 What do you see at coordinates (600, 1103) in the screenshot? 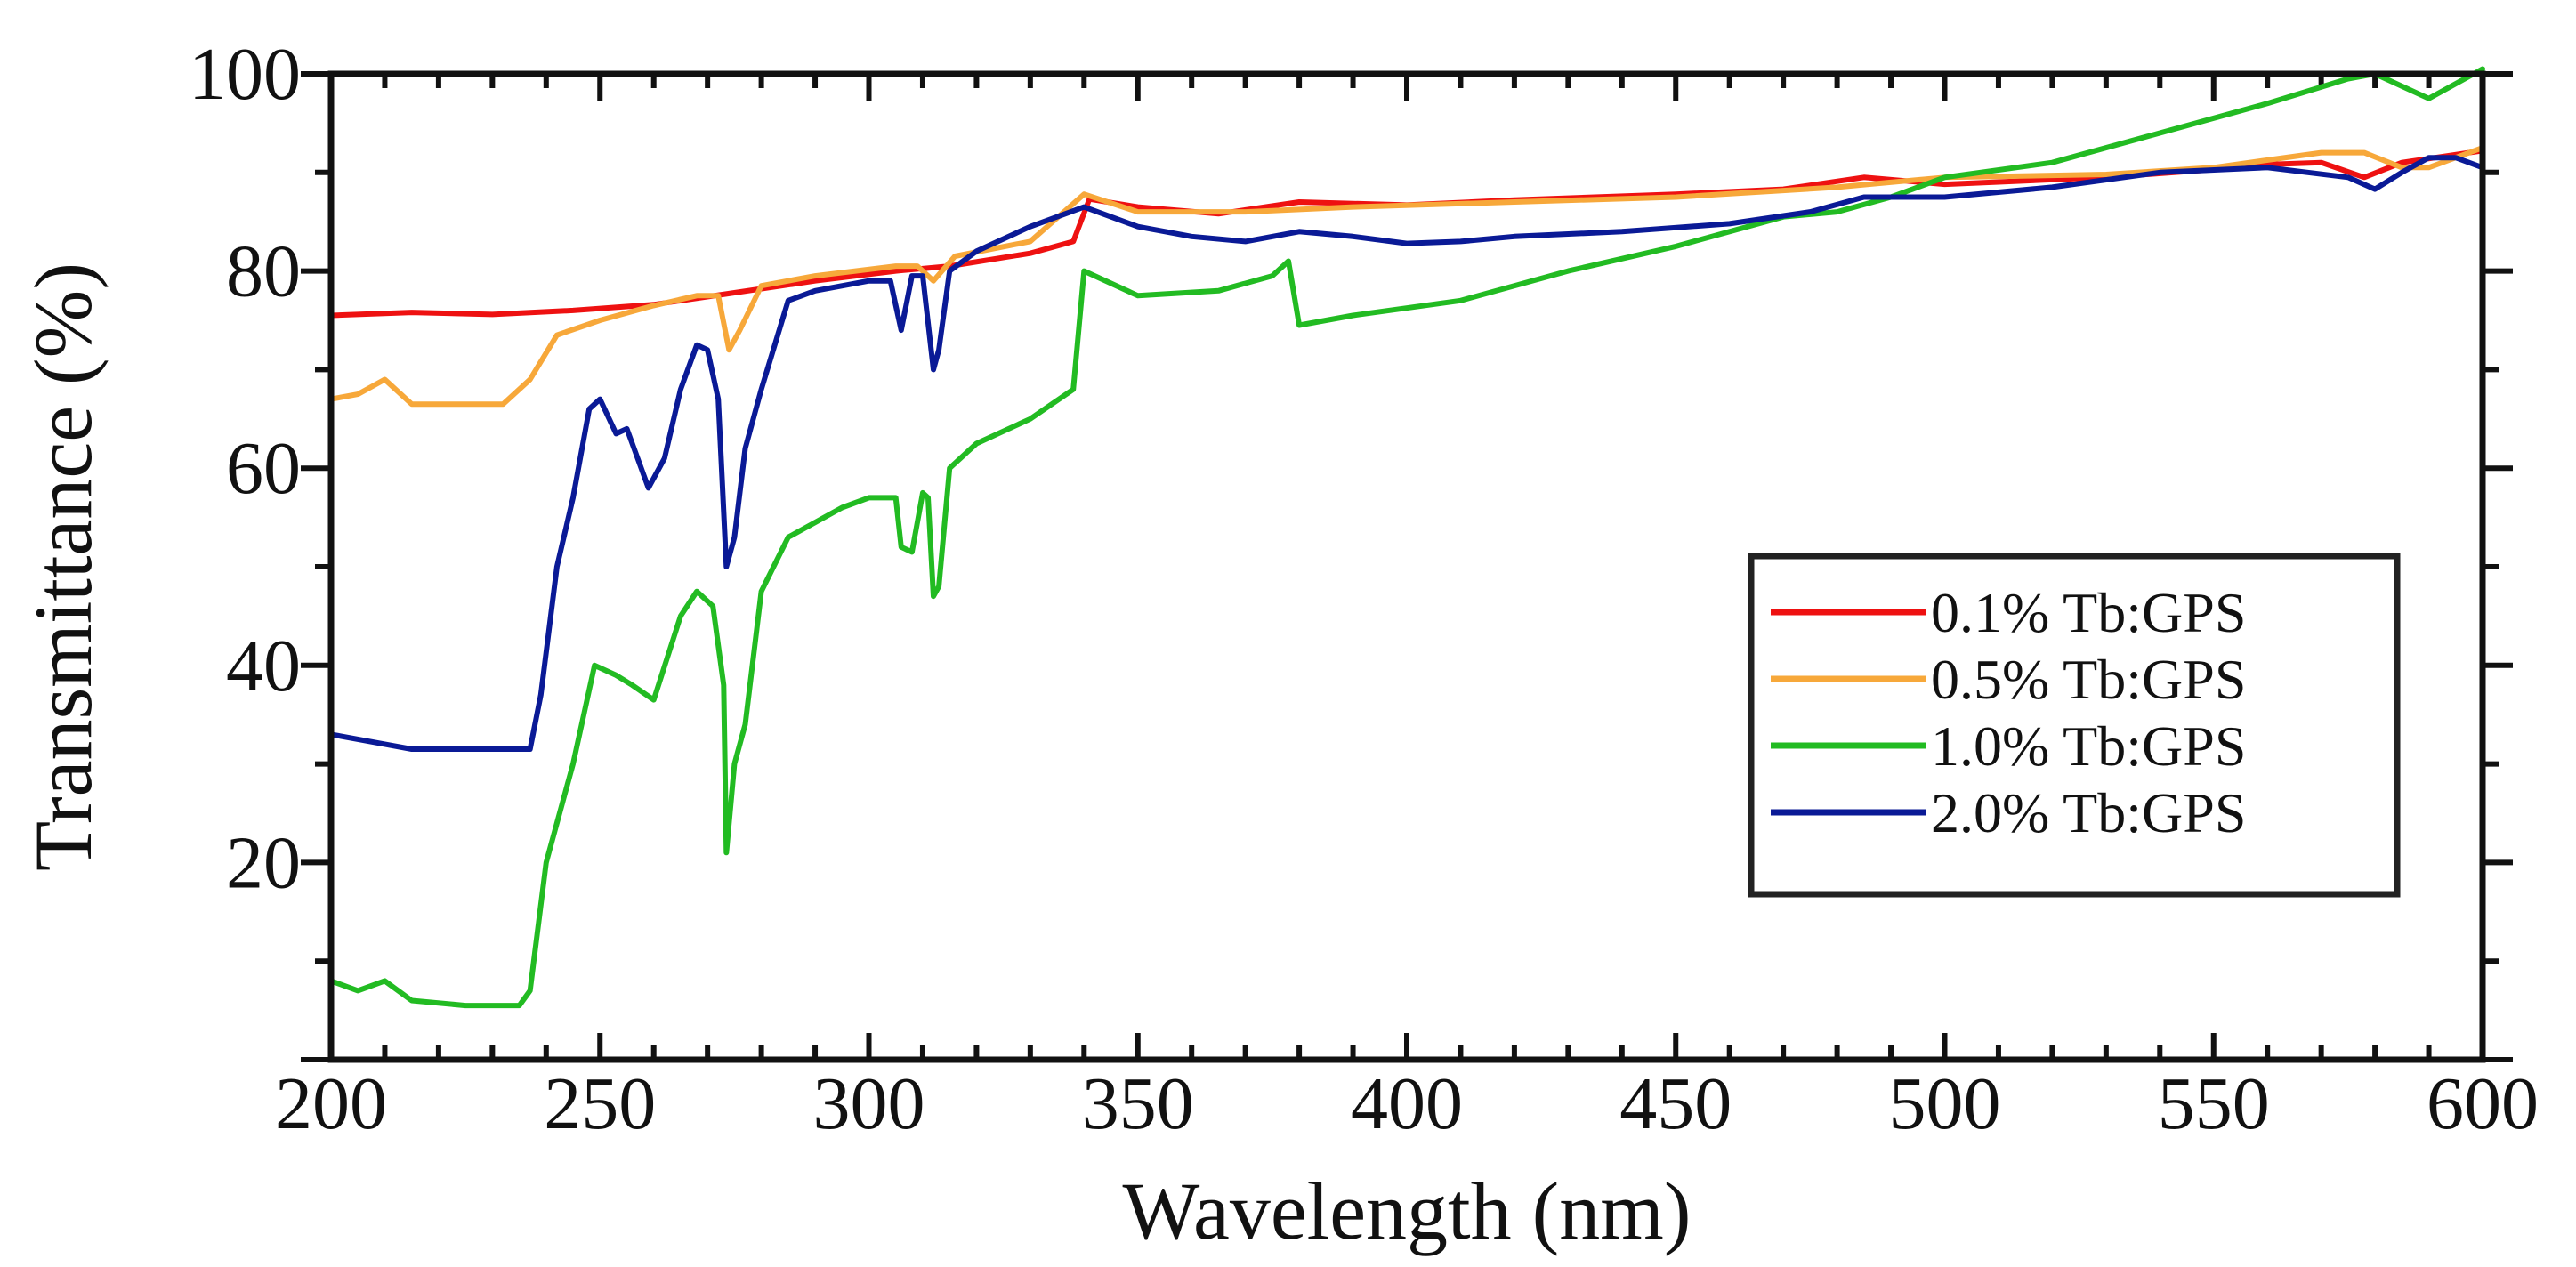
I see `x-tick-label: 250` at bounding box center [600, 1103].